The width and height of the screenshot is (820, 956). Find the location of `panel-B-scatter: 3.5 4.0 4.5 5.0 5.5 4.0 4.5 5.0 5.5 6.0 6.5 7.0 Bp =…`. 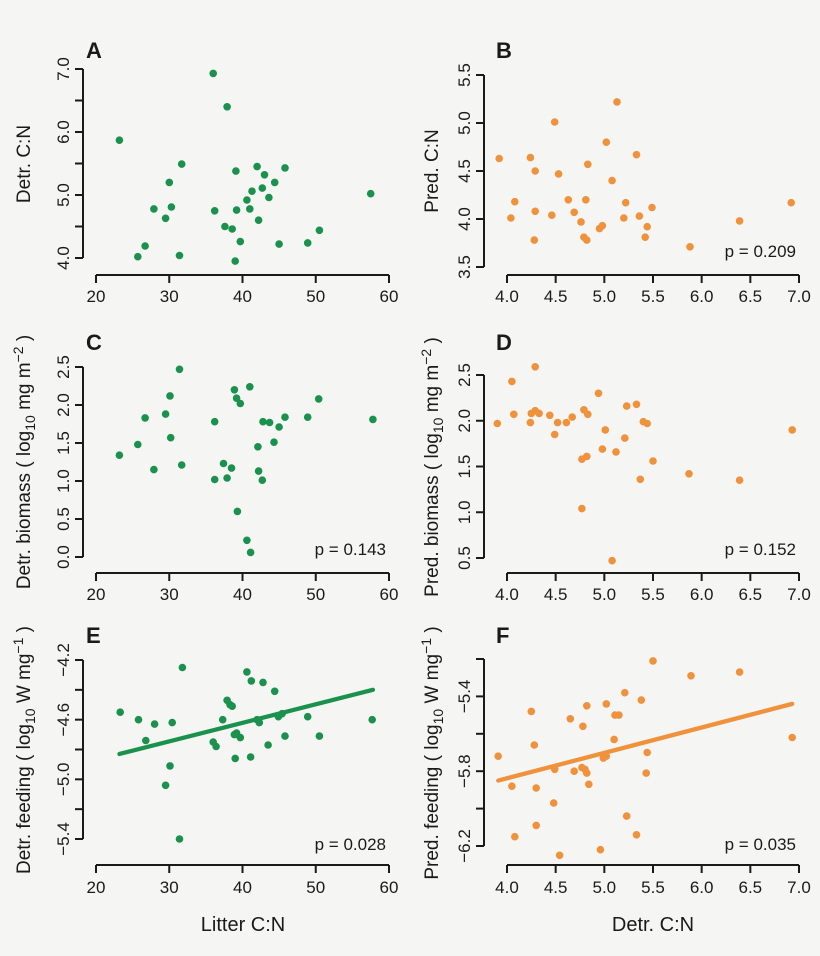

panel-B-scatter: 3.5 4.0 4.5 5.0 5.5 4.0 4.5 5.0 5.5 6.0 6.5 7.0 Bp =… is located at coordinates (616, 172).